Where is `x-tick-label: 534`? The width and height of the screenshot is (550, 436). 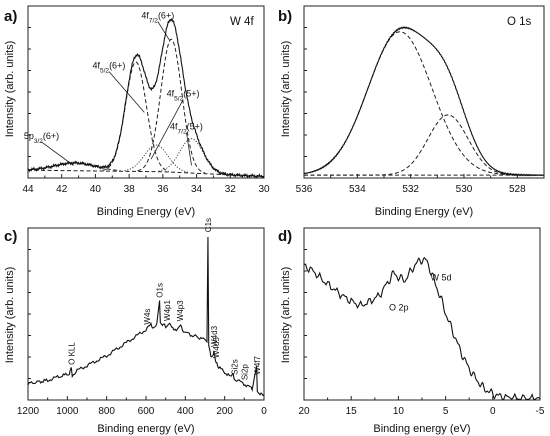
x-tick-label: 534 is located at coordinates (357, 189).